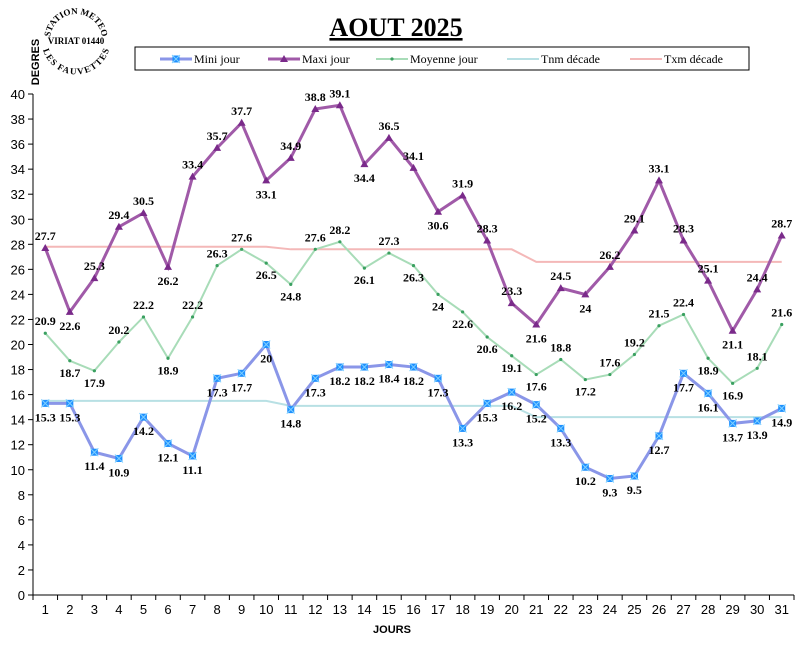 The width and height of the screenshot is (801, 651). I want to click on data-label: 19.1, so click(511, 368).